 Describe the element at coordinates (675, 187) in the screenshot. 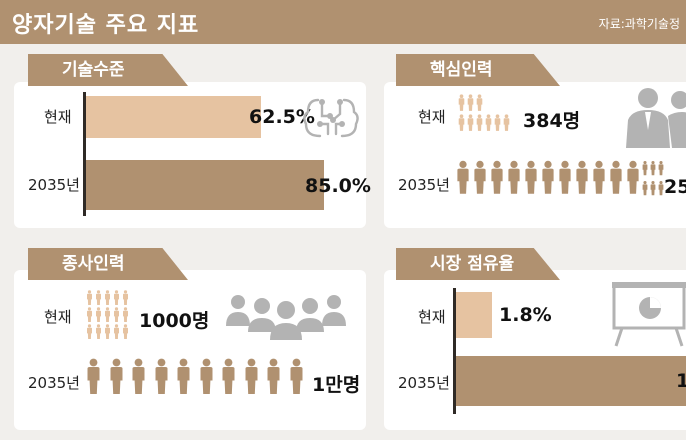

I see `value-core-2035: 25` at that location.